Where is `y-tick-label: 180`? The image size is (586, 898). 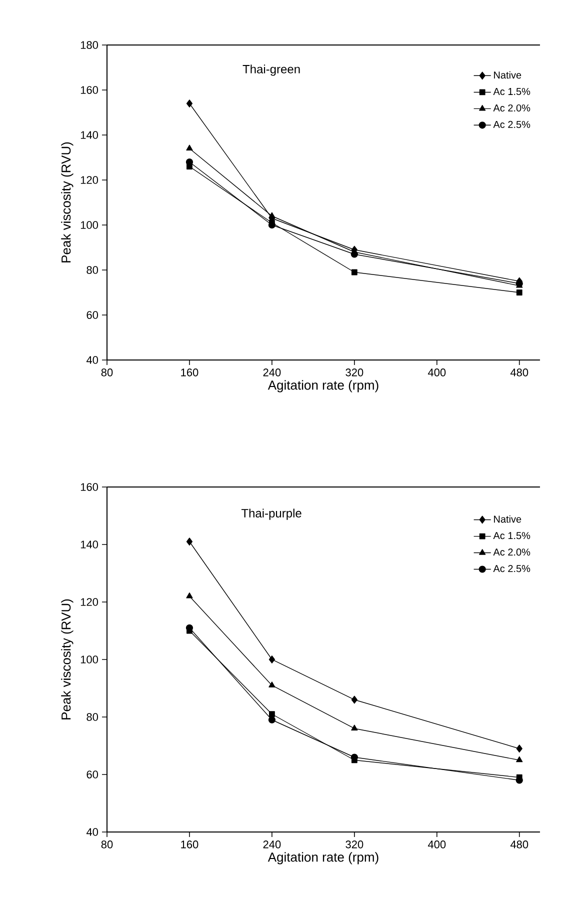
y-tick-label: 180 is located at coordinates (89, 45).